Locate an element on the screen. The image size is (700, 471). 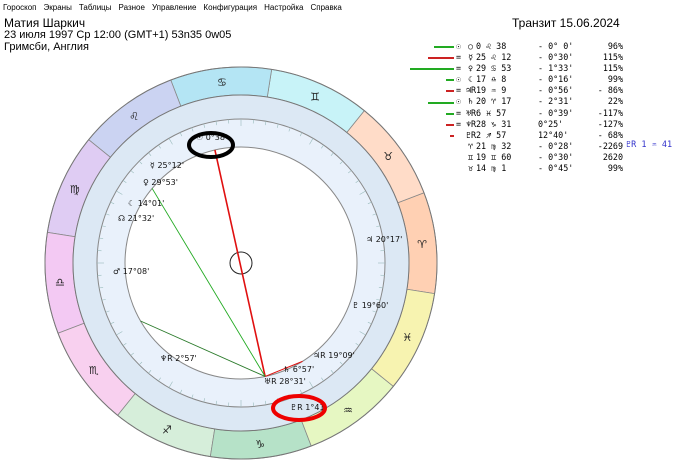
planet-glyph: ☾ is located at coordinates (470, 79).